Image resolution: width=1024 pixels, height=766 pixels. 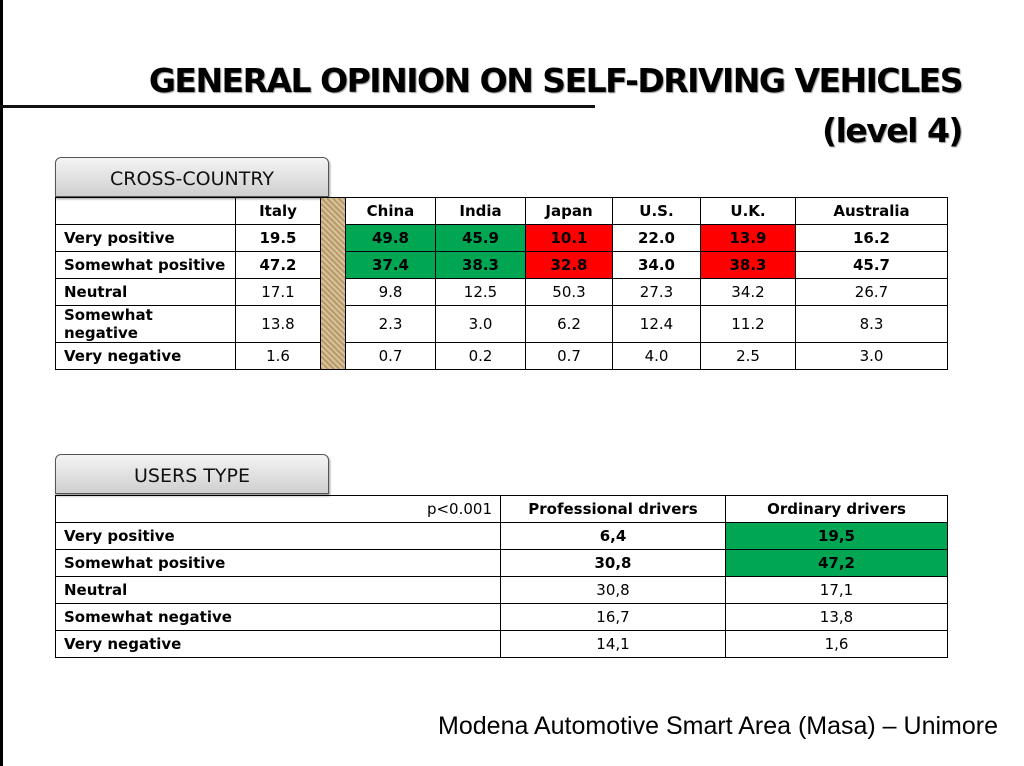 What do you see at coordinates (480, 211) in the screenshot?
I see `col-india: India` at bounding box center [480, 211].